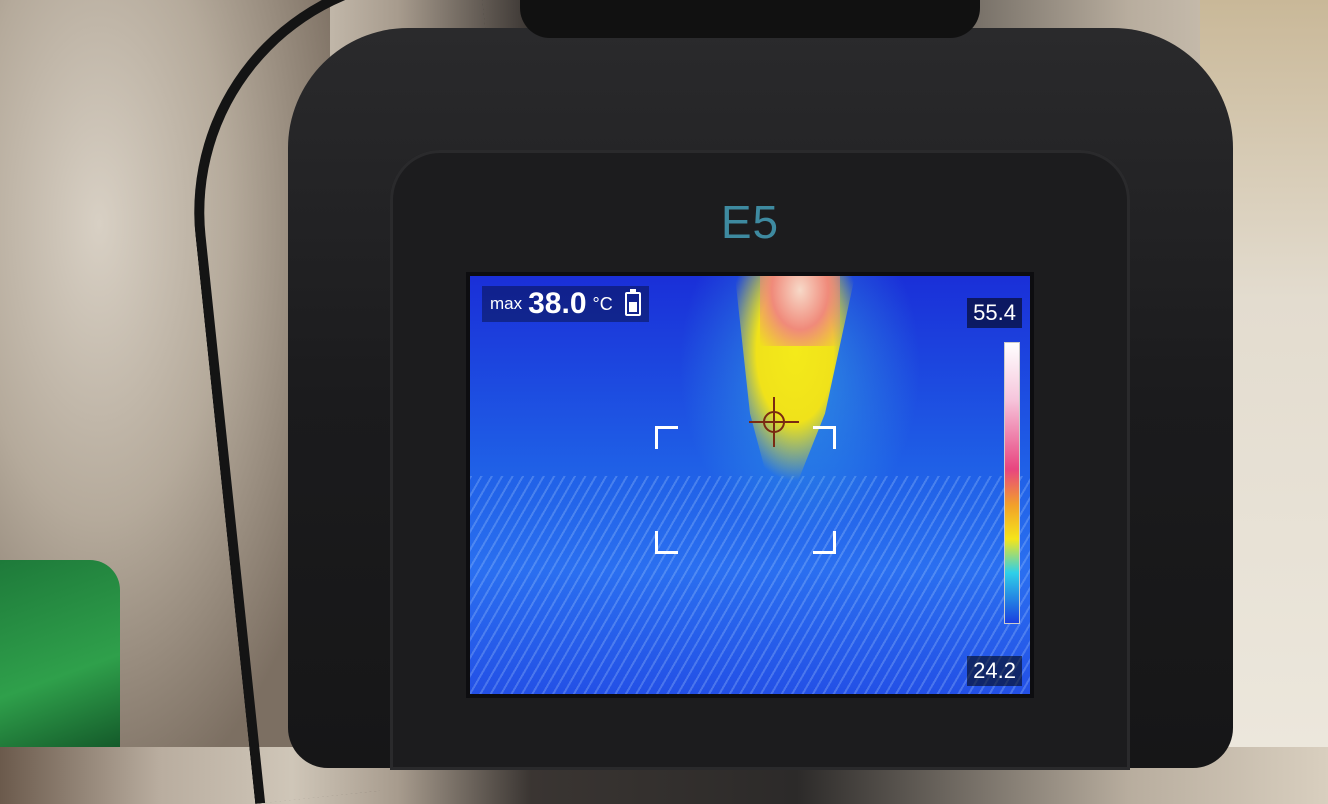 This screenshot has width=1328, height=804. Describe the element at coordinates (666, 542) in the screenshot. I see `measurement-bracket-bottom-left` at that location.